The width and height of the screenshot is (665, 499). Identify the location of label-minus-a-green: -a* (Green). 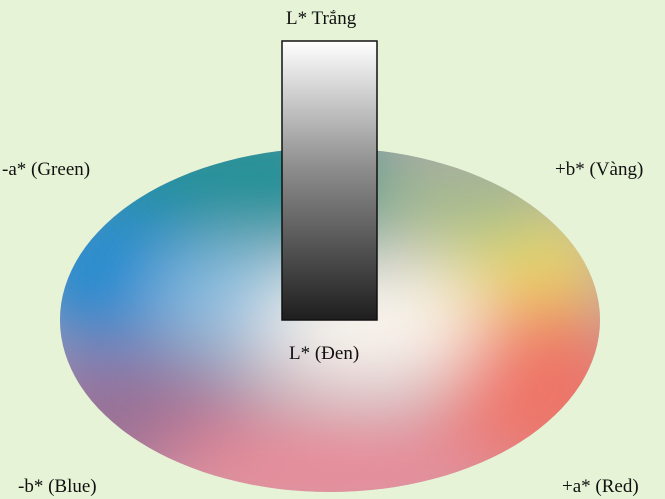
(46, 169).